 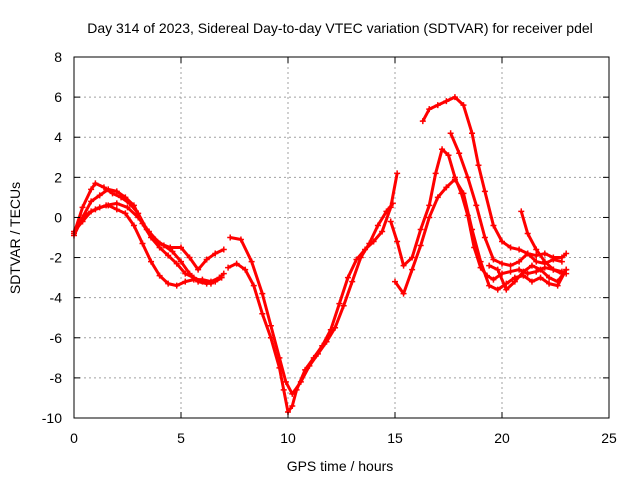 I want to click on series-track-b, so click(x=149, y=236).